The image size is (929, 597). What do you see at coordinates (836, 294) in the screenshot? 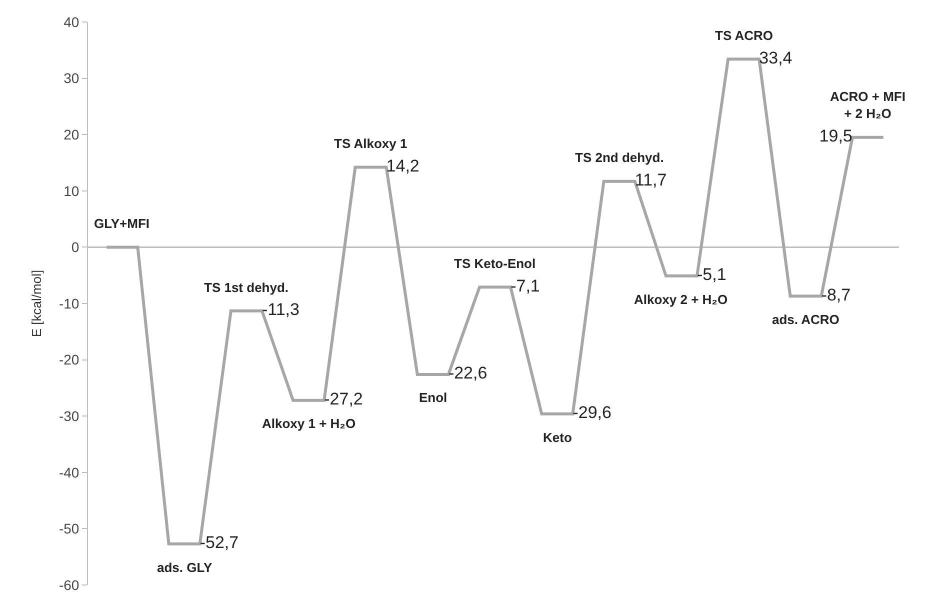
I see `data-label: -8,7` at bounding box center [836, 294].